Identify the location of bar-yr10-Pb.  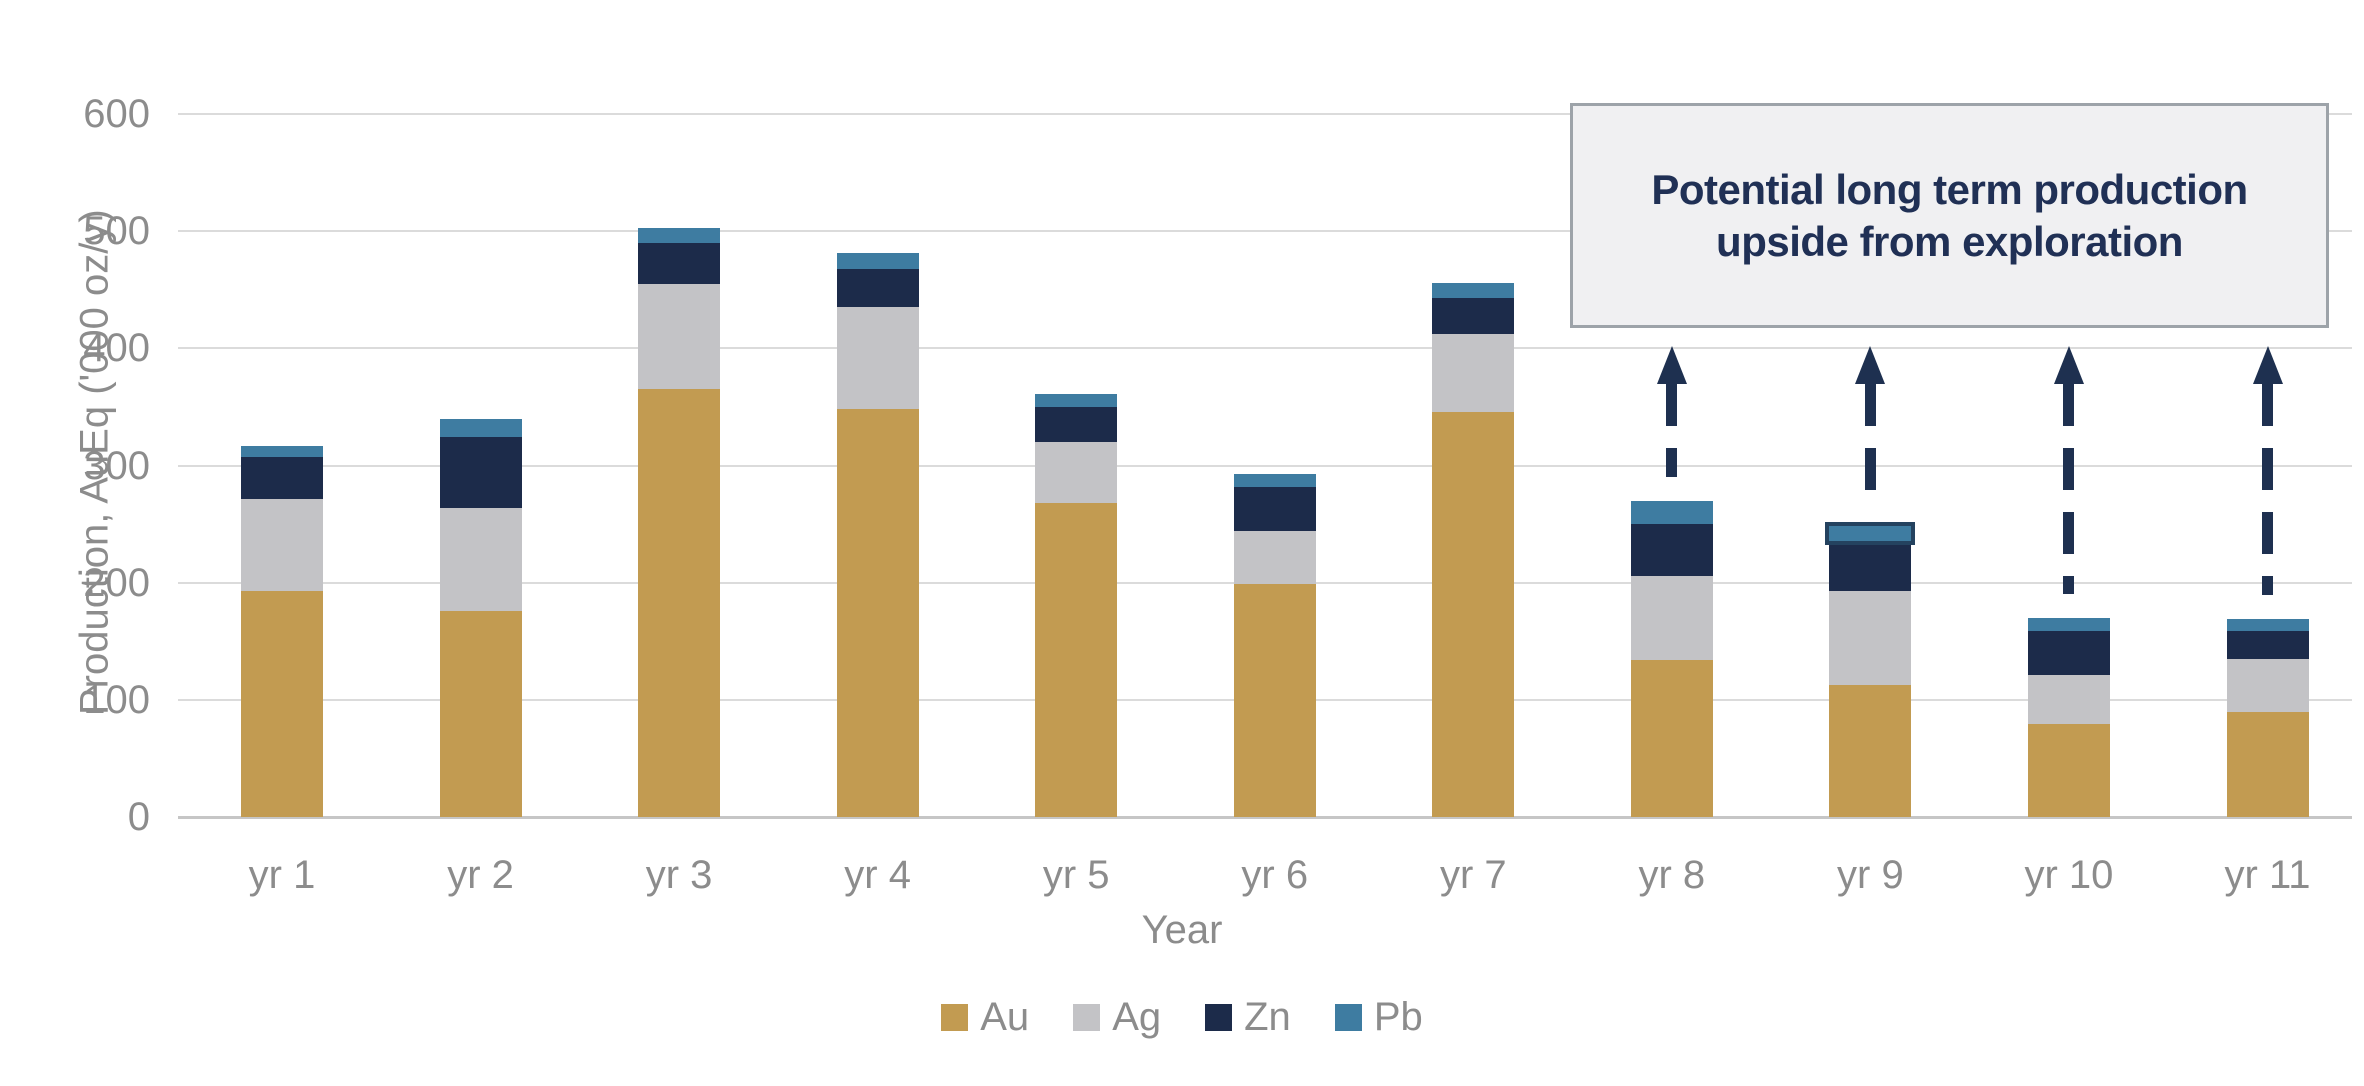
(2068, 624).